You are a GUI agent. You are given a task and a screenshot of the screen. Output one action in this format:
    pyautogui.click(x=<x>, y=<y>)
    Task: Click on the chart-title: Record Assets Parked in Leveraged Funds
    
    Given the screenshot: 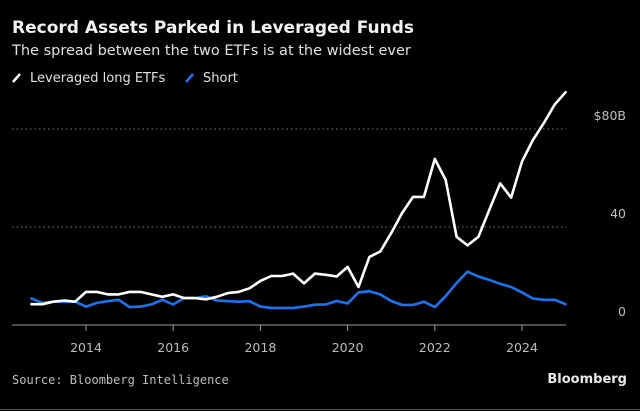 What is the action you would take?
    pyautogui.click(x=213, y=28)
    